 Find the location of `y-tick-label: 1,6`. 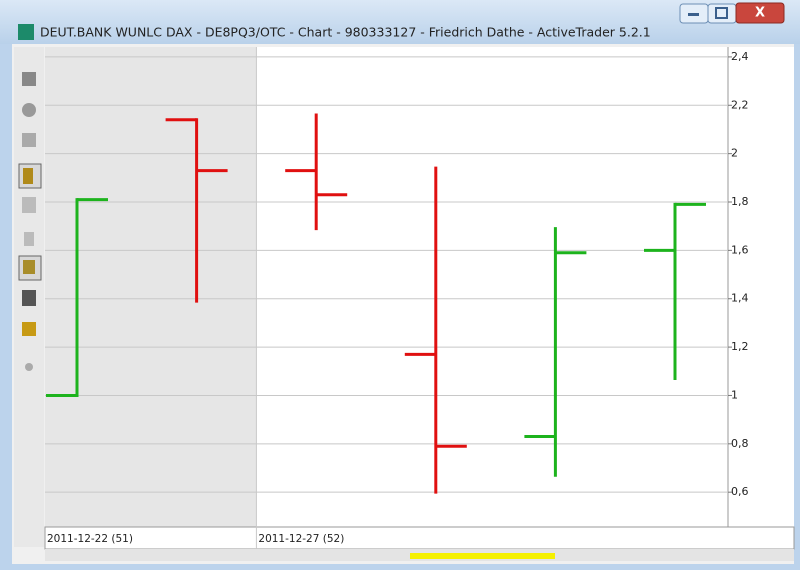

y-tick-label: 1,6 is located at coordinates (740, 249).